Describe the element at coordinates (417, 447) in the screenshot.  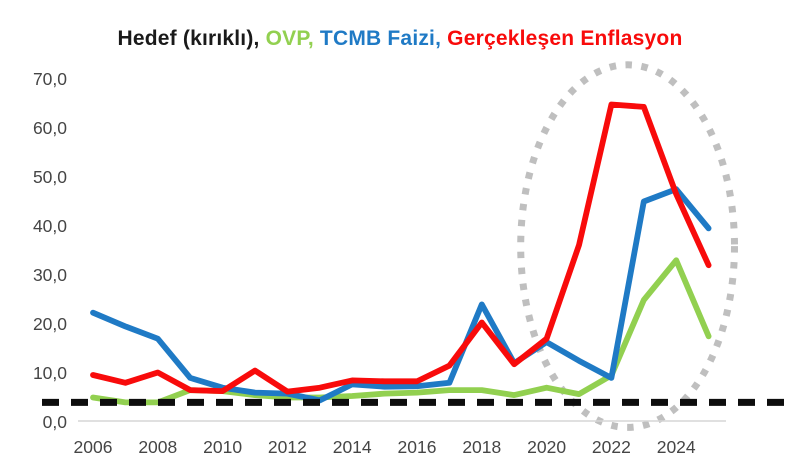
I see `x-tick-label: 2016` at that location.